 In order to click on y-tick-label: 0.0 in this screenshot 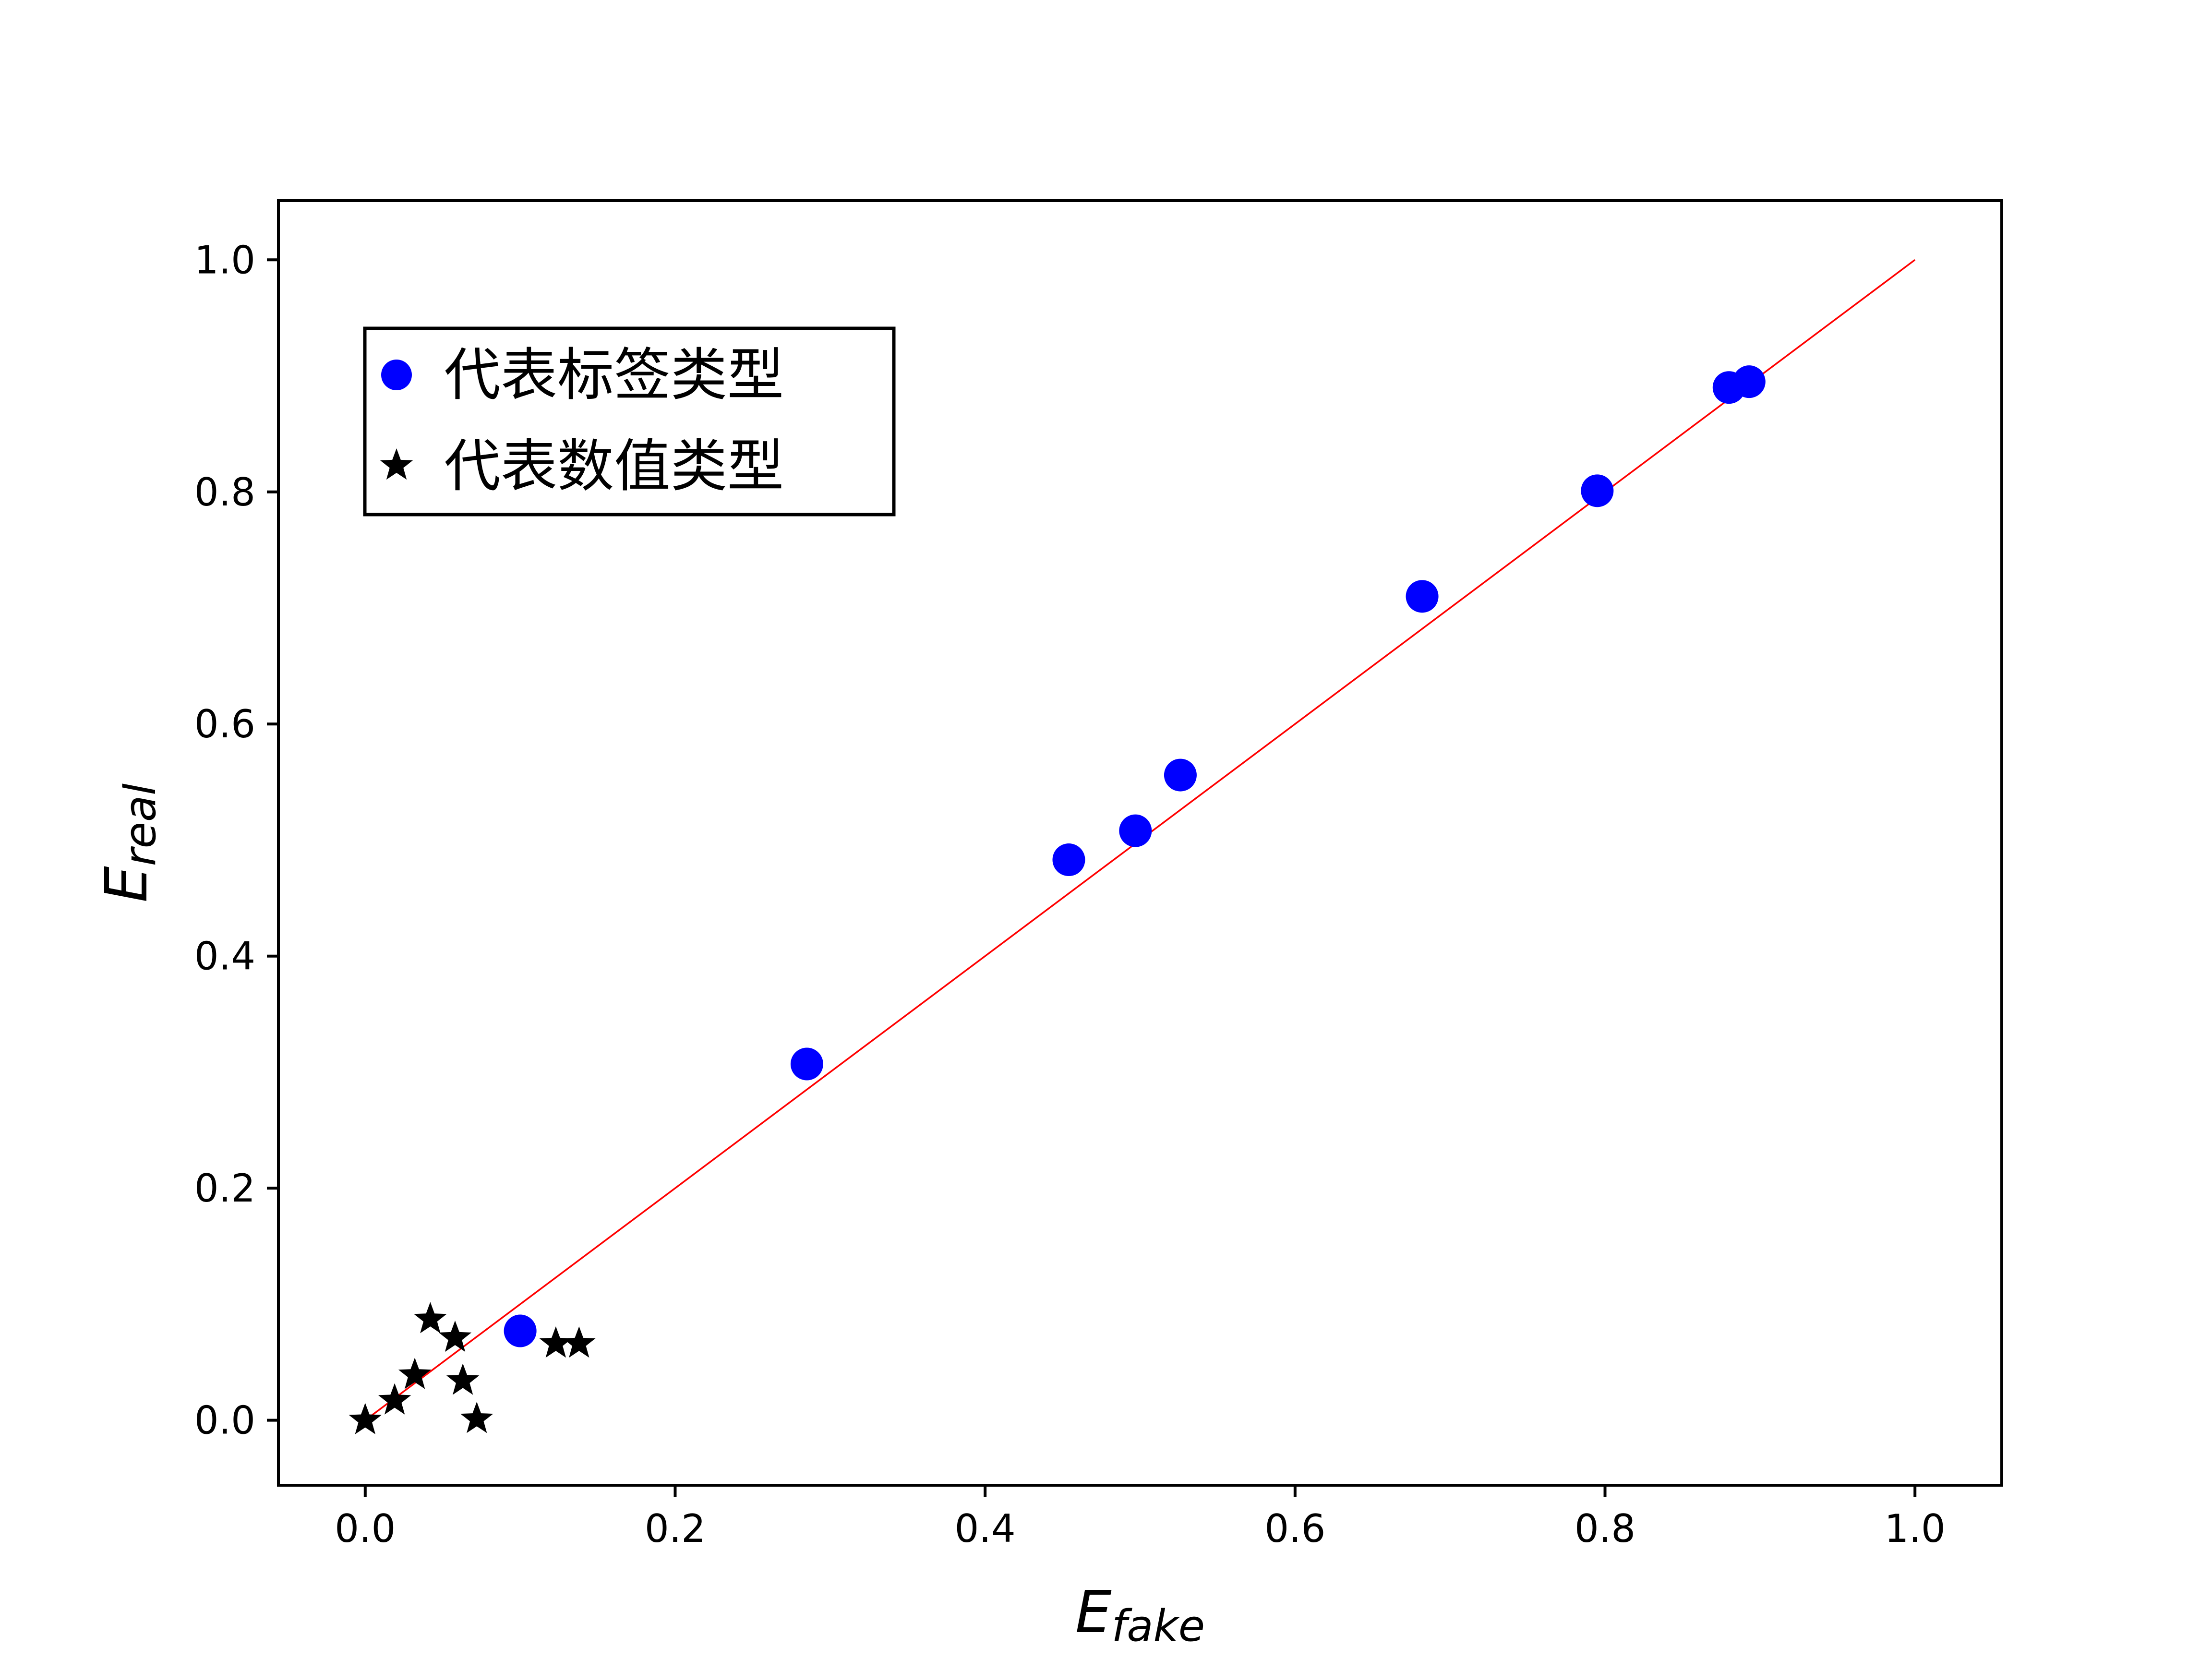, I will do `click(224, 1420)`.